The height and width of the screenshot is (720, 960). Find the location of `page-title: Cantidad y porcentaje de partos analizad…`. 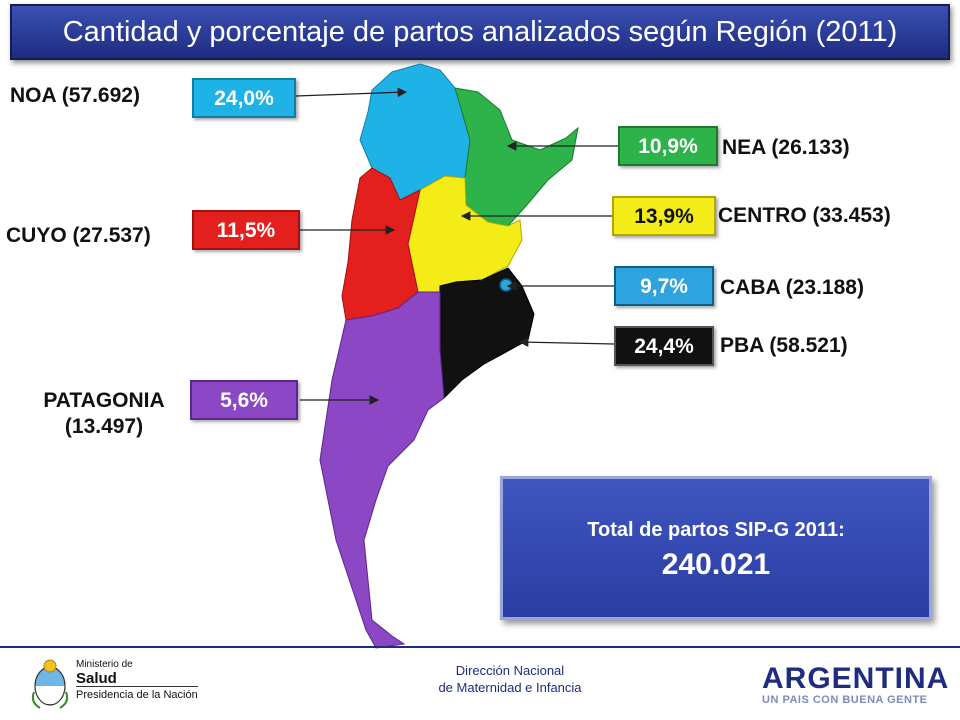

page-title: Cantidad y porcentaje de partos analizad… is located at coordinates (480, 32).